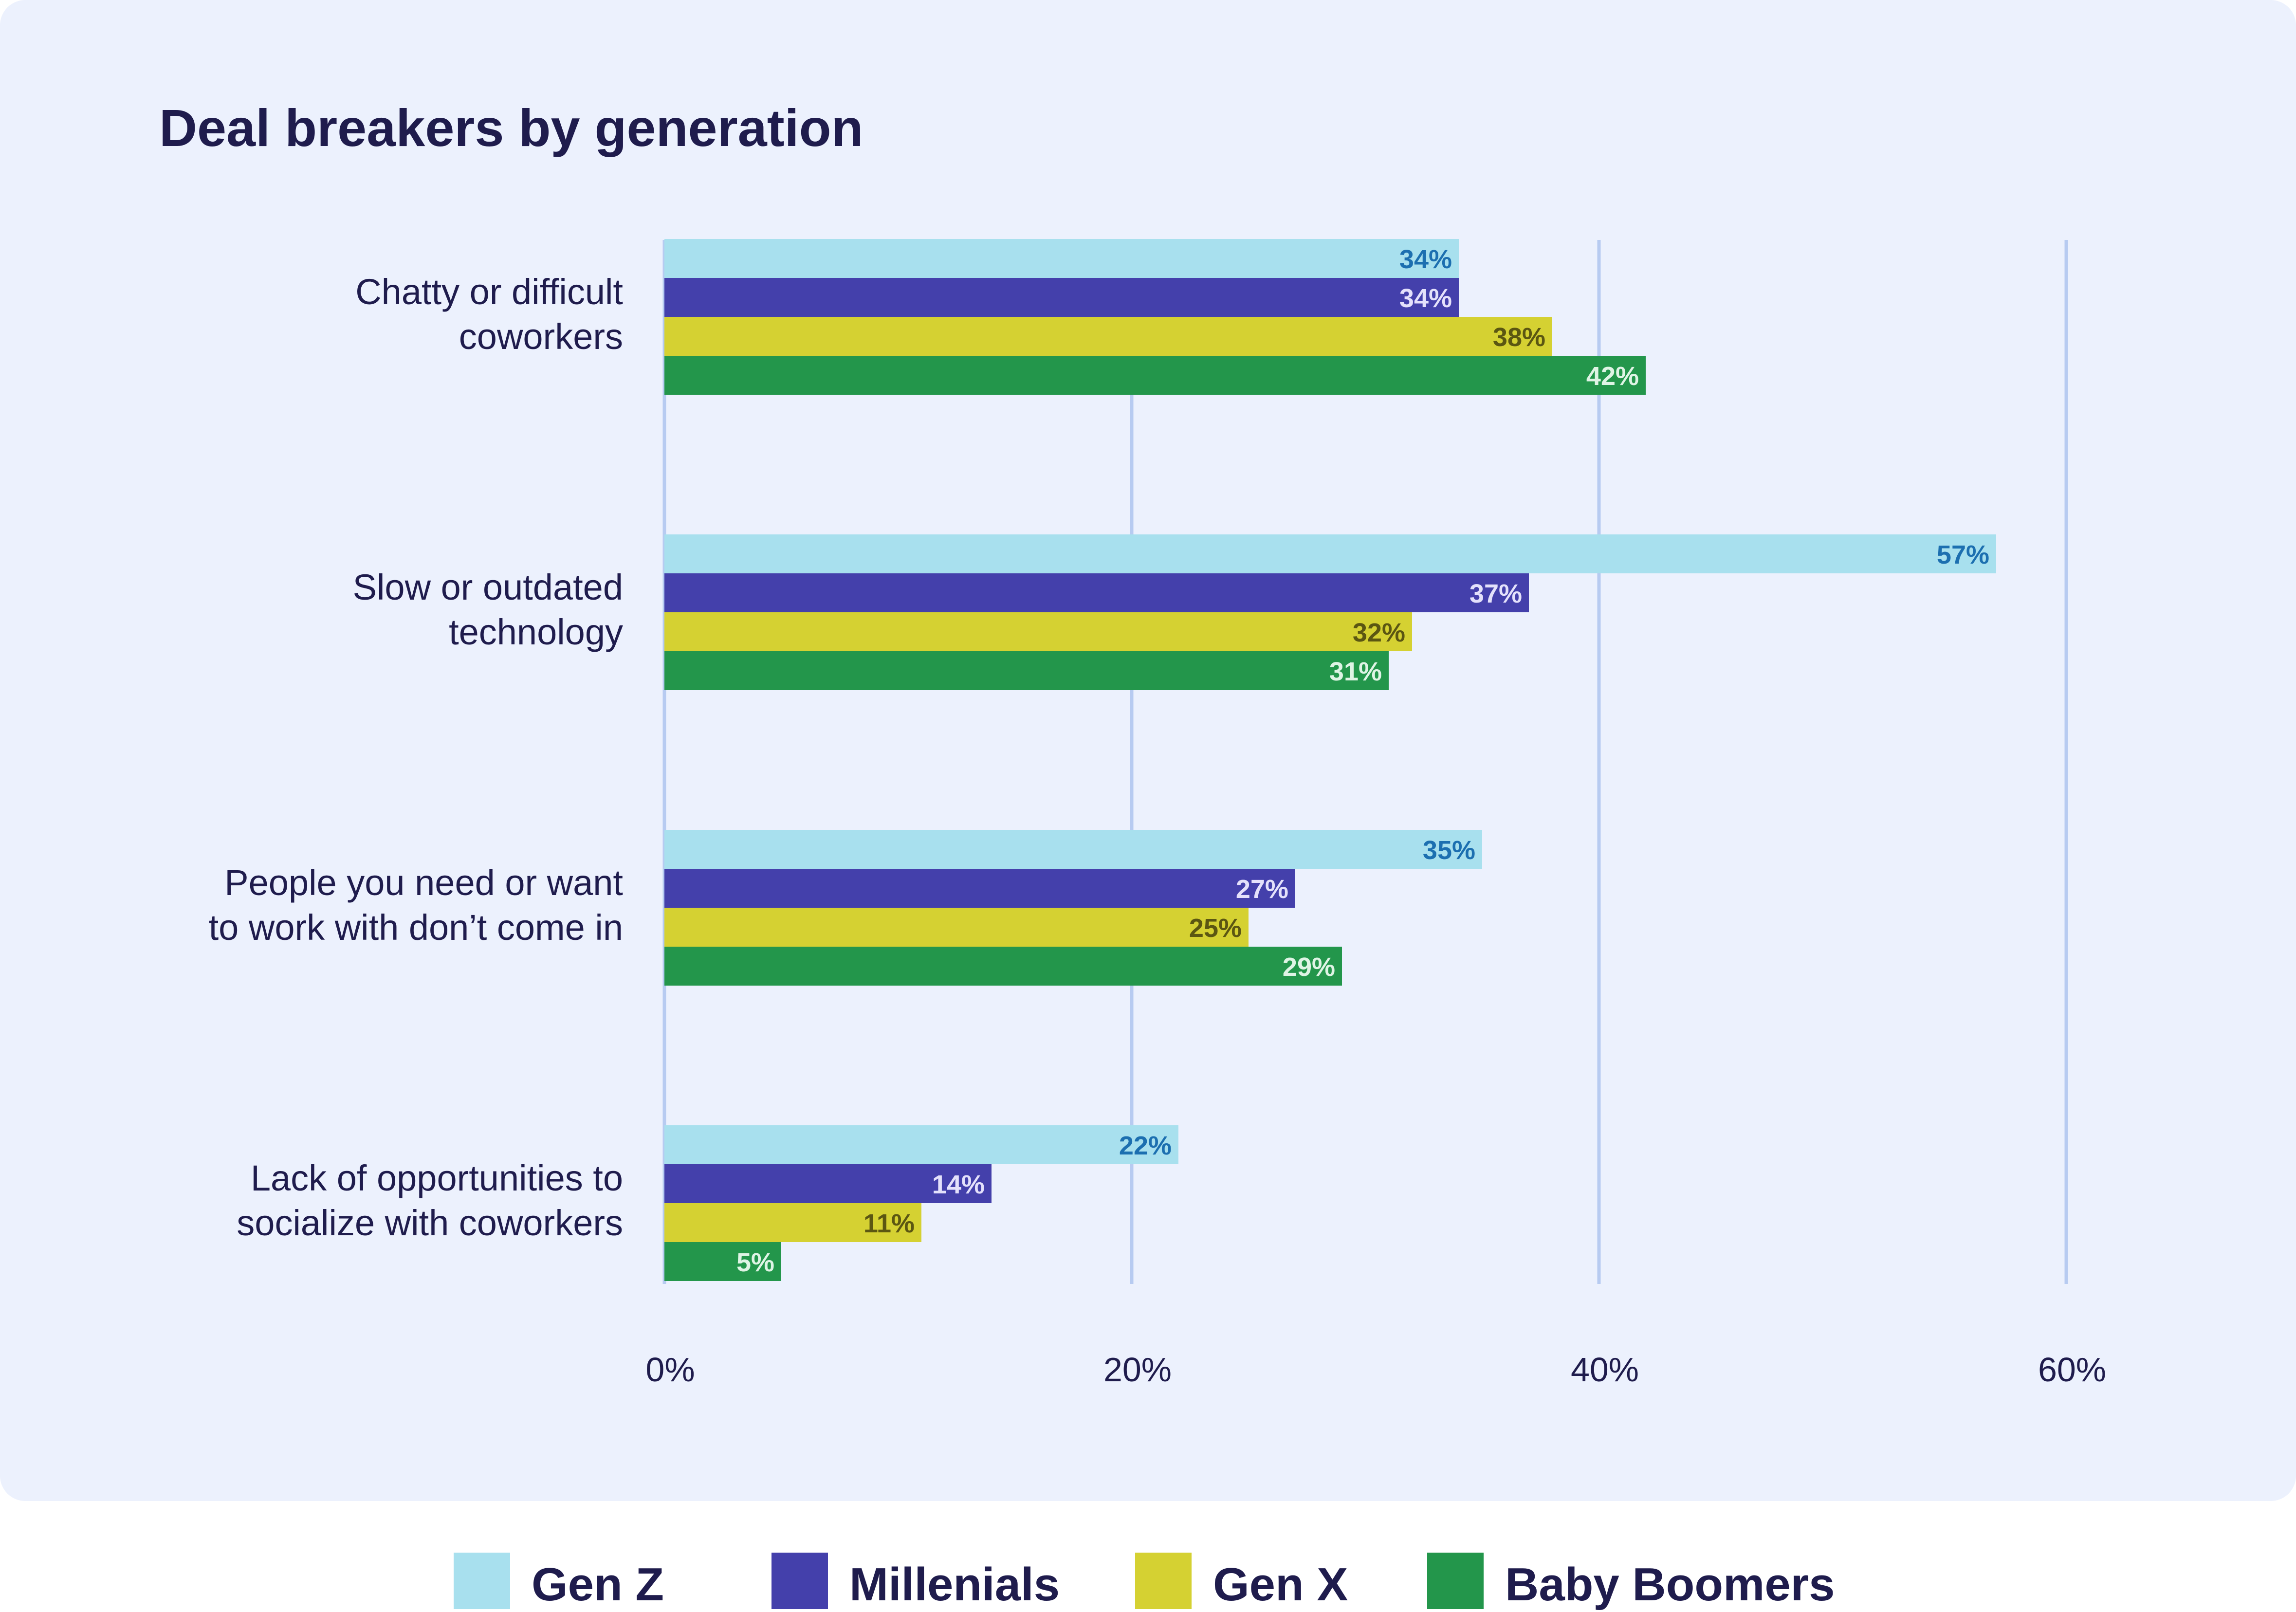  What do you see at coordinates (511, 127) in the screenshot?
I see `chart-title: Deal breakers by generation` at bounding box center [511, 127].